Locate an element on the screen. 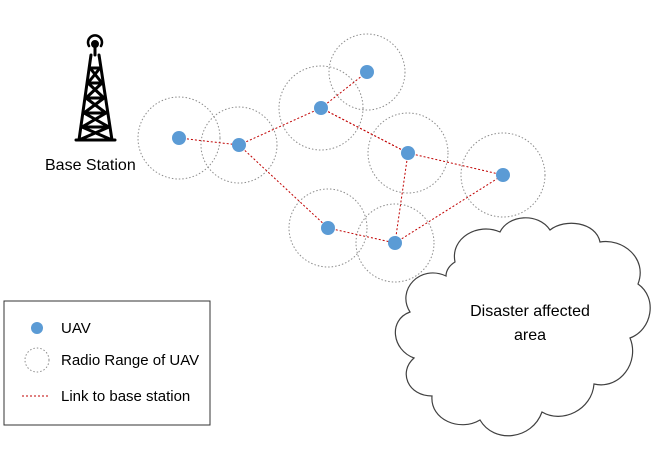 The image size is (668, 471). legend-box is located at coordinates (107, 363).